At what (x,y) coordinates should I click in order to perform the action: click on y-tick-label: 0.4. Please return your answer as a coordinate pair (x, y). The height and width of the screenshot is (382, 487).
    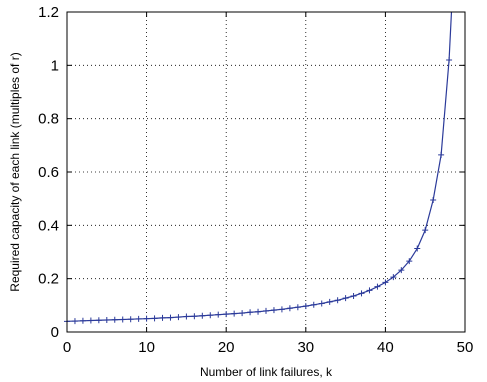
    Looking at the image, I should click on (48, 225).